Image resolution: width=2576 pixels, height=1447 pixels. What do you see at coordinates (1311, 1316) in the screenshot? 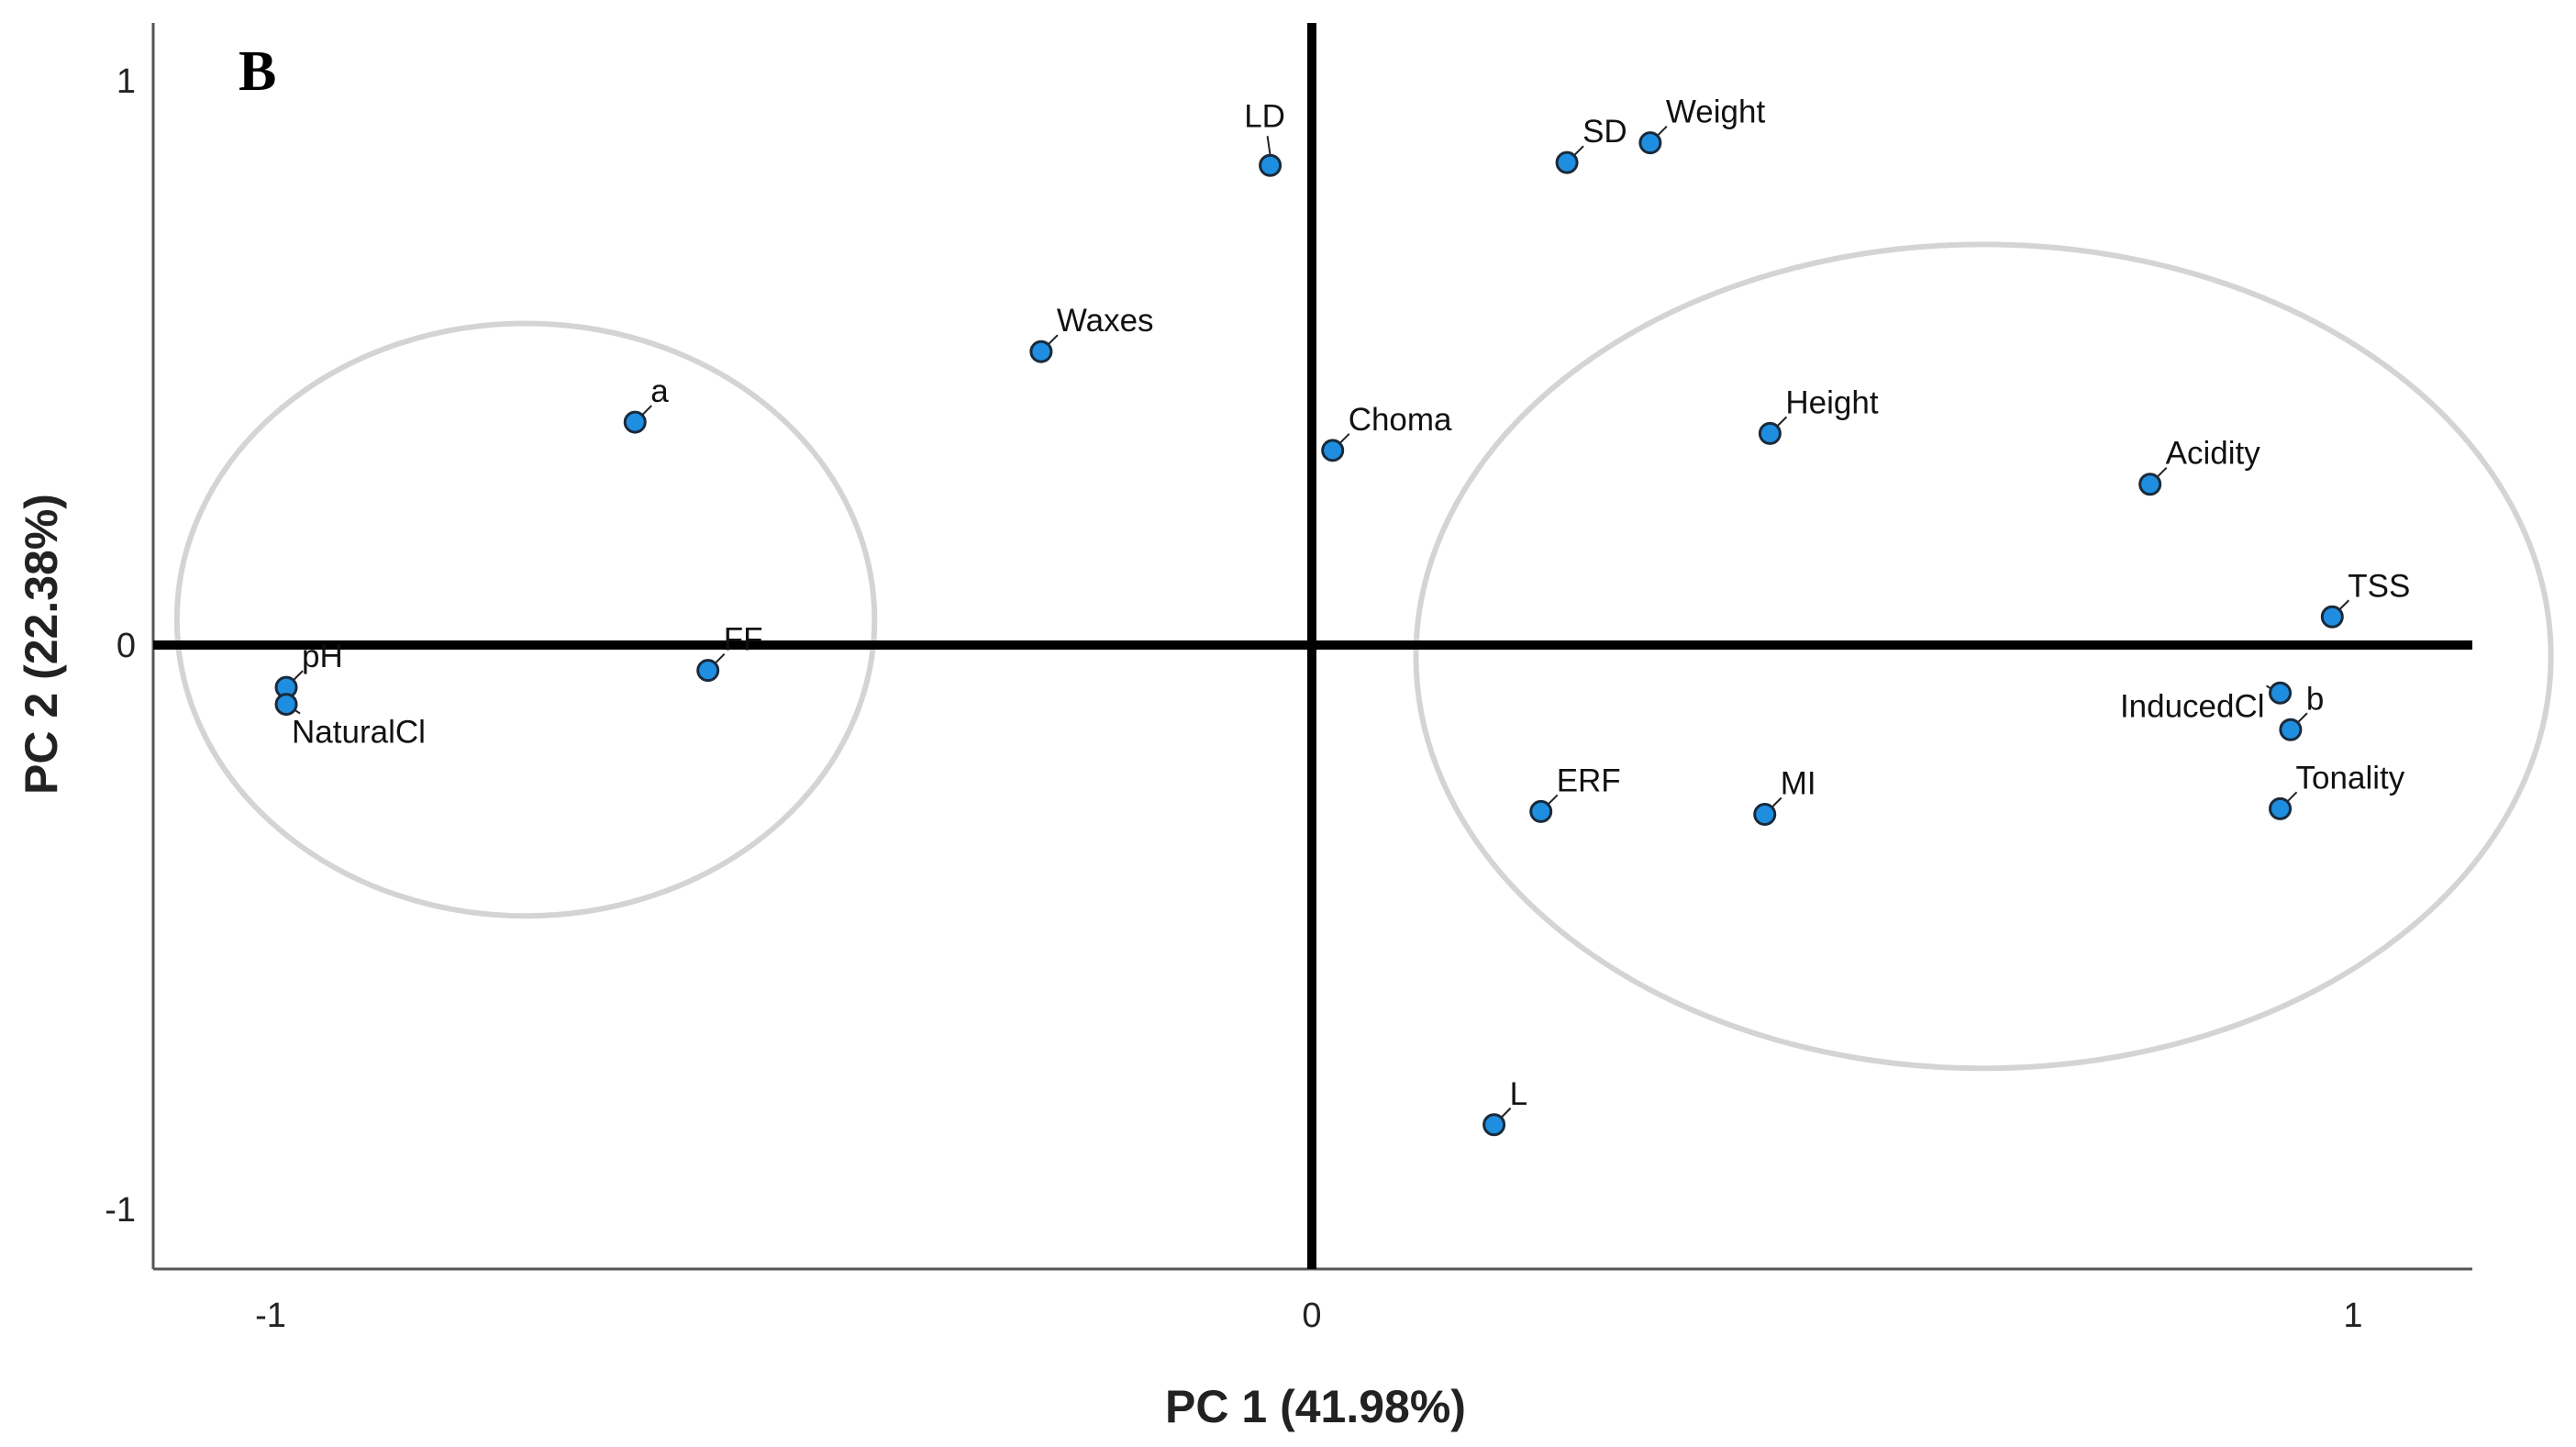
I see `x-tick-label: 0` at bounding box center [1311, 1316].